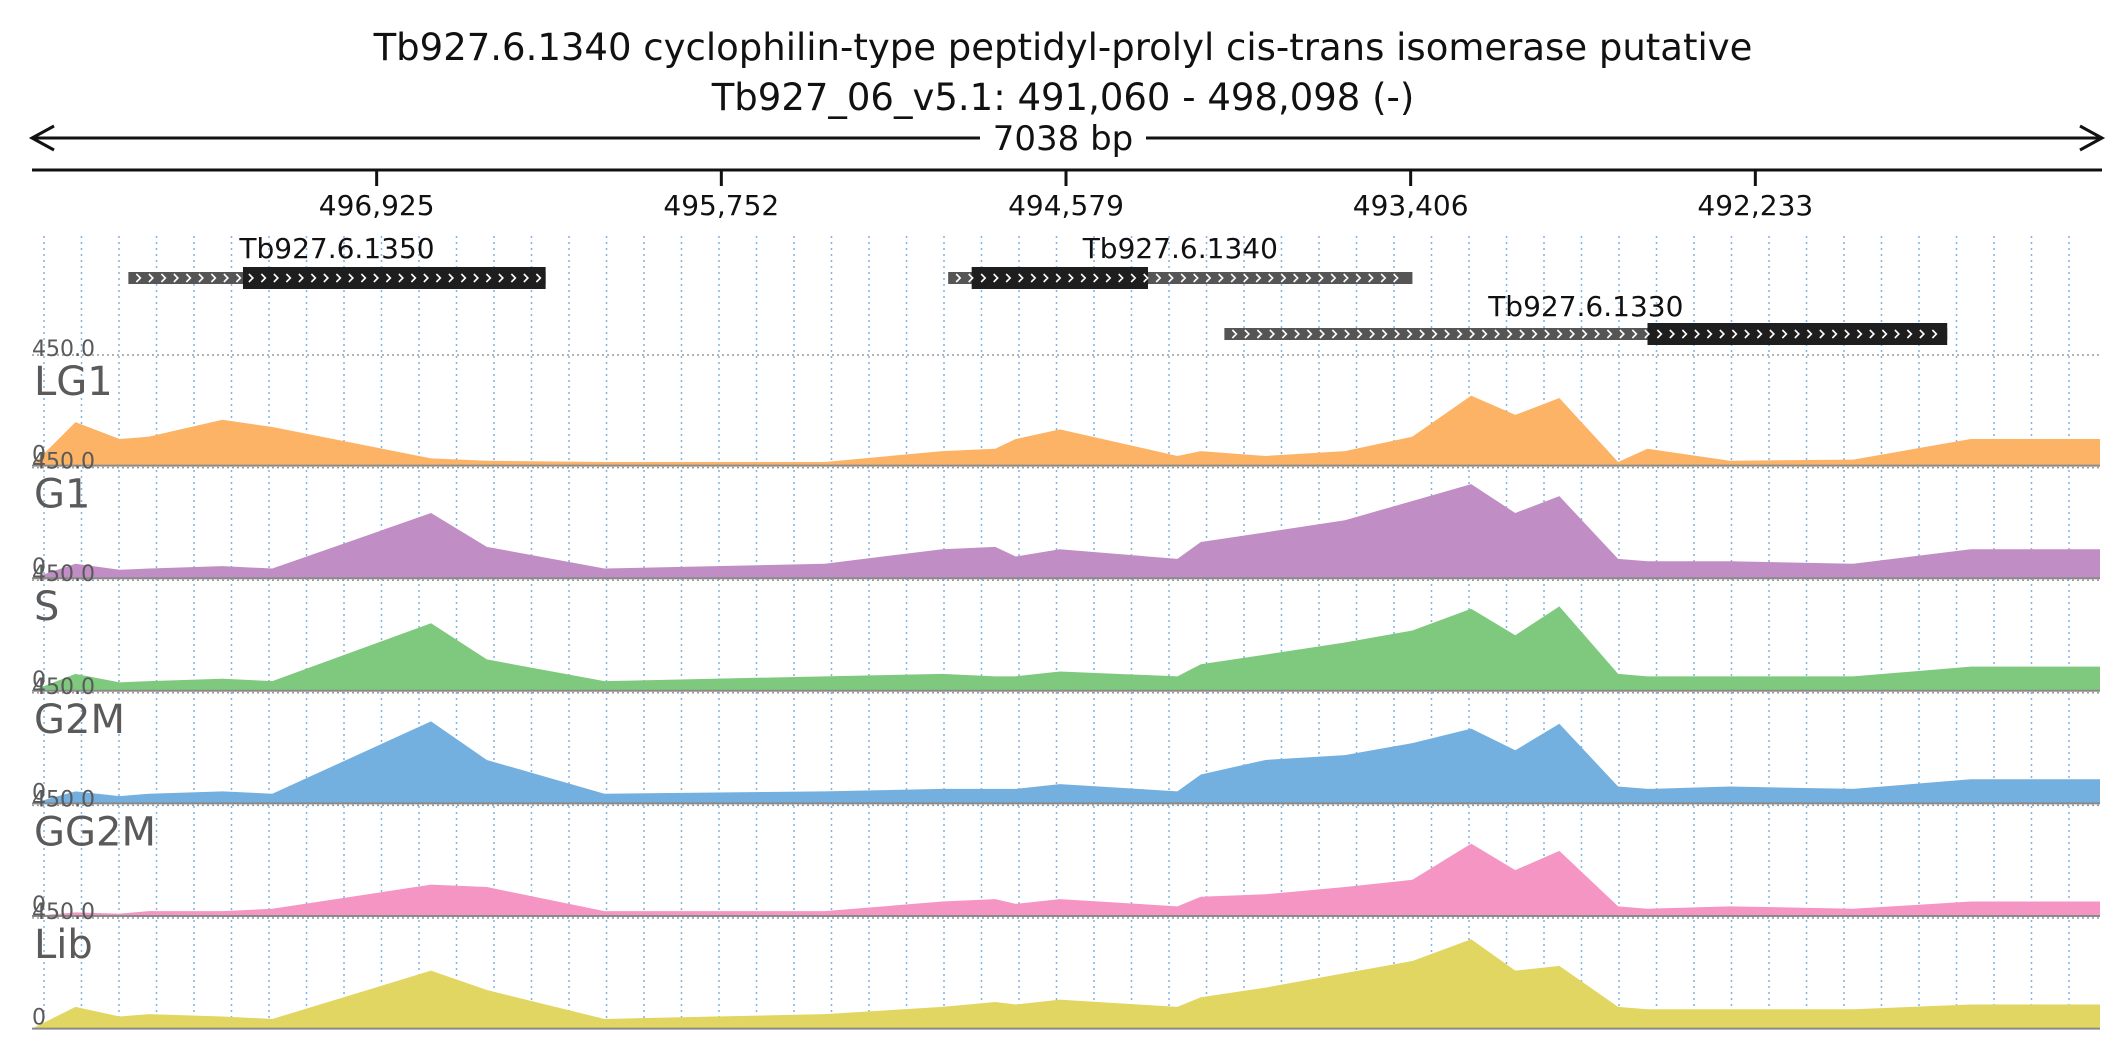 This screenshot has width=2126, height=1058. What do you see at coordinates (95, 832) in the screenshot?
I see `track-name: GG2M` at bounding box center [95, 832].